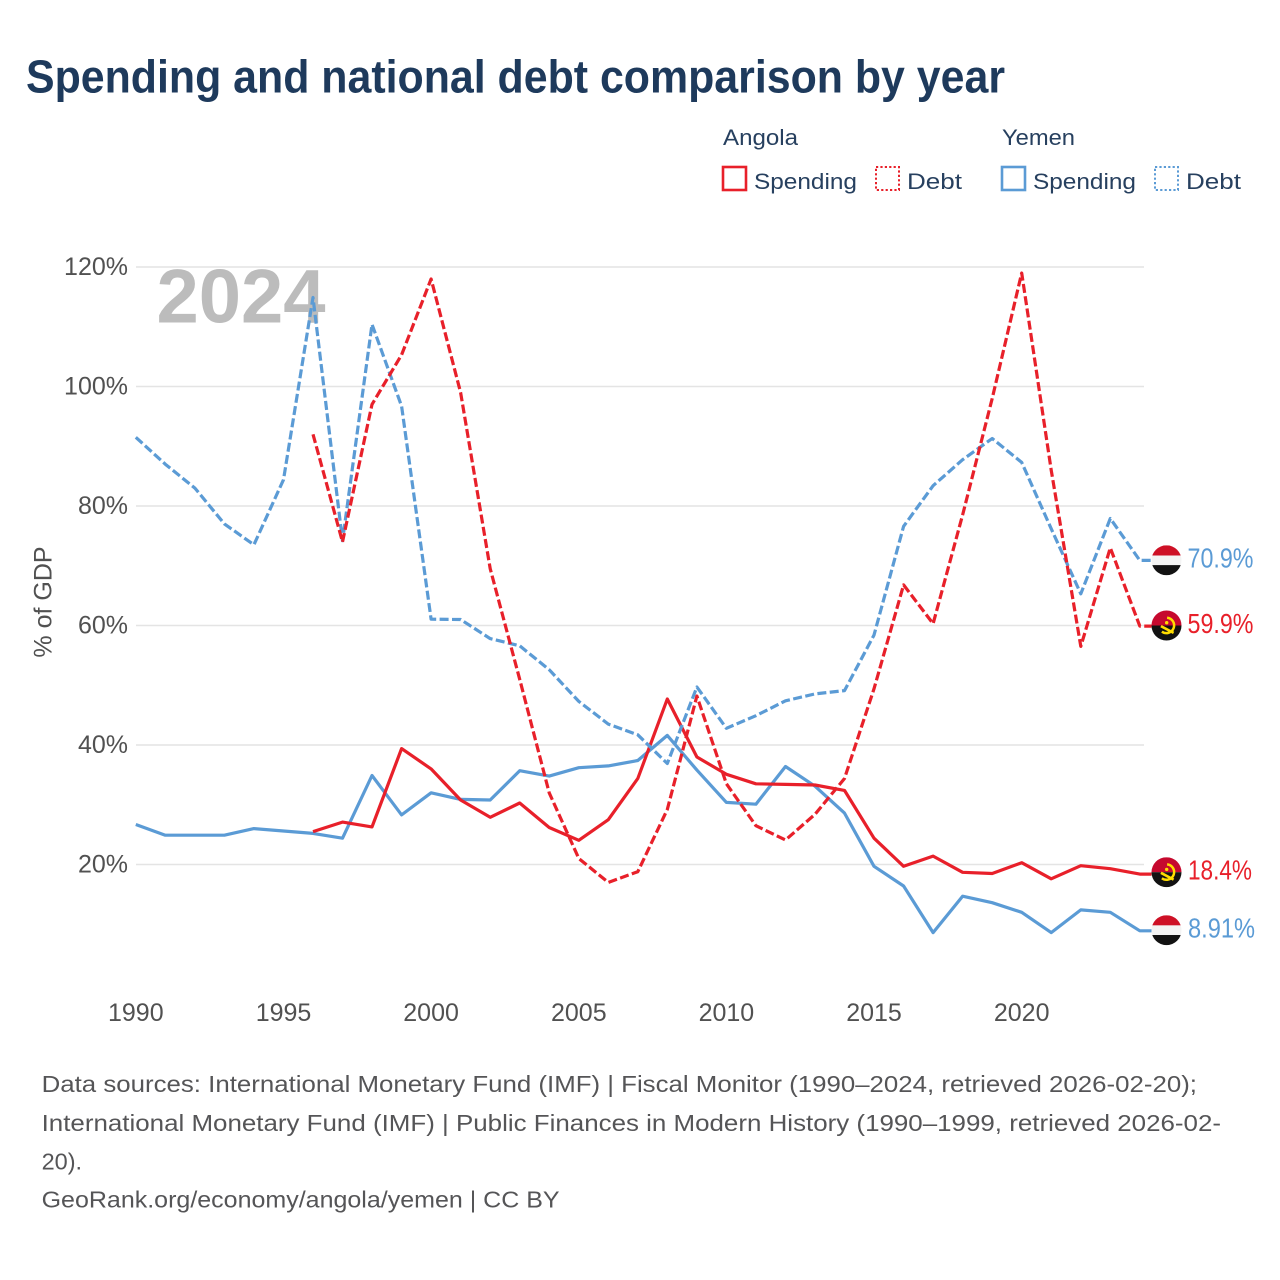  Describe the element at coordinates (284, 1013) in the screenshot. I see `svg-text: 1995` at that location.